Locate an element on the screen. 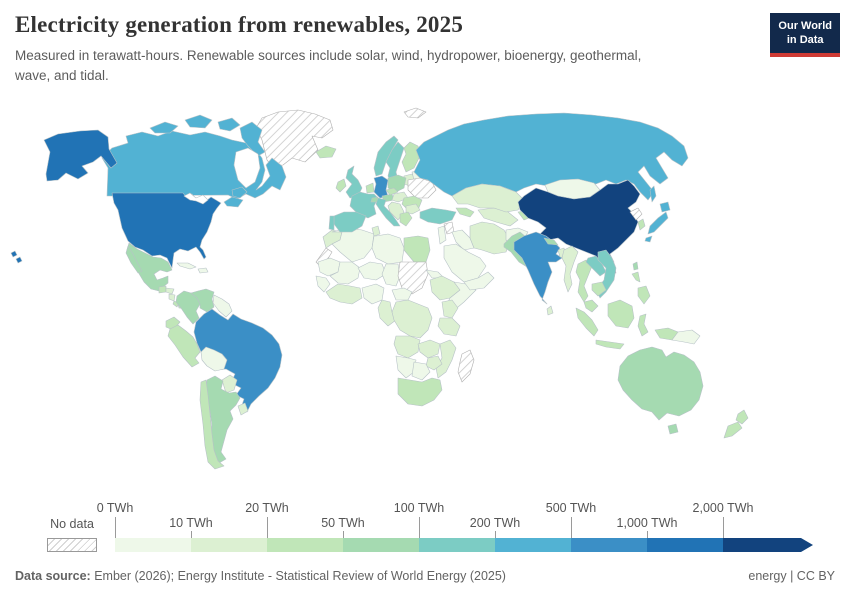  country-chad is located at coordinates (391, 275).